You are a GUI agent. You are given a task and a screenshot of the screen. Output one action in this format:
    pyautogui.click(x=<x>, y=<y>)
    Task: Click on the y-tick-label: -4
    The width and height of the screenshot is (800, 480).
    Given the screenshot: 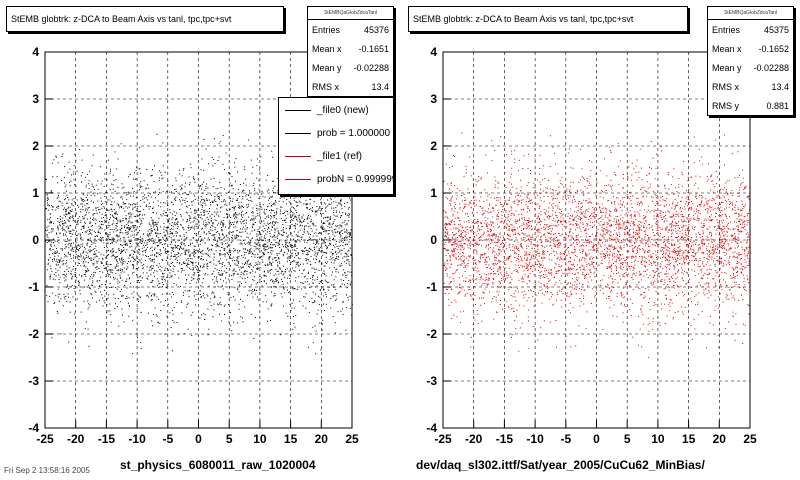 What is the action you would take?
    pyautogui.click(x=33, y=428)
    